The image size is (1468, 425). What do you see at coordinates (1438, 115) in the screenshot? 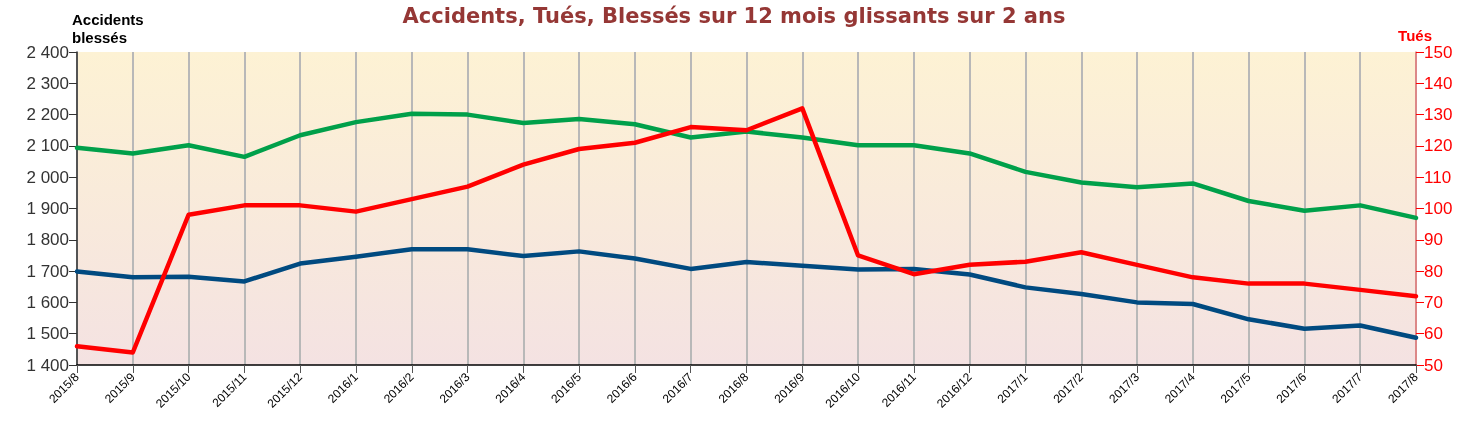
I see `y2-tick-label: 130` at bounding box center [1438, 115].